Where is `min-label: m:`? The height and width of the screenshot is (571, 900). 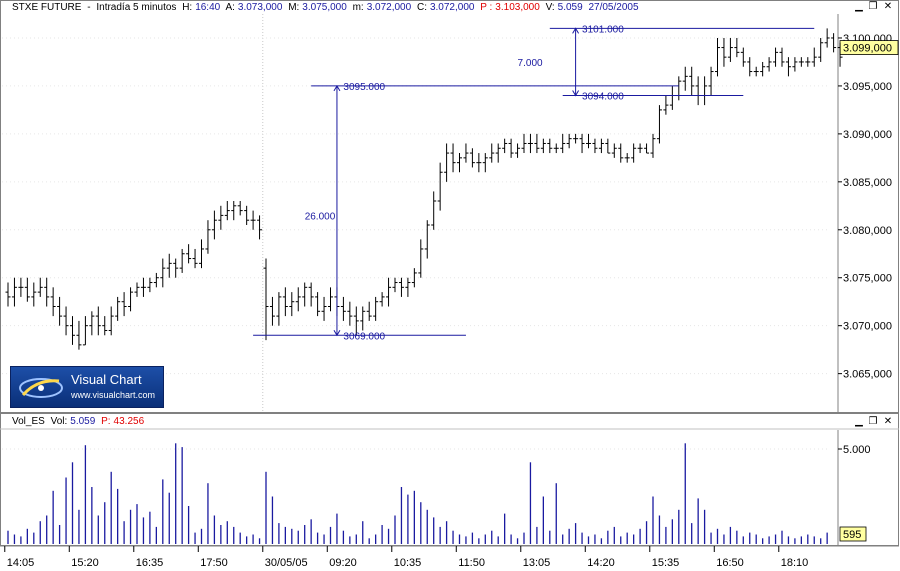 min-label: m: is located at coordinates (358, 7).